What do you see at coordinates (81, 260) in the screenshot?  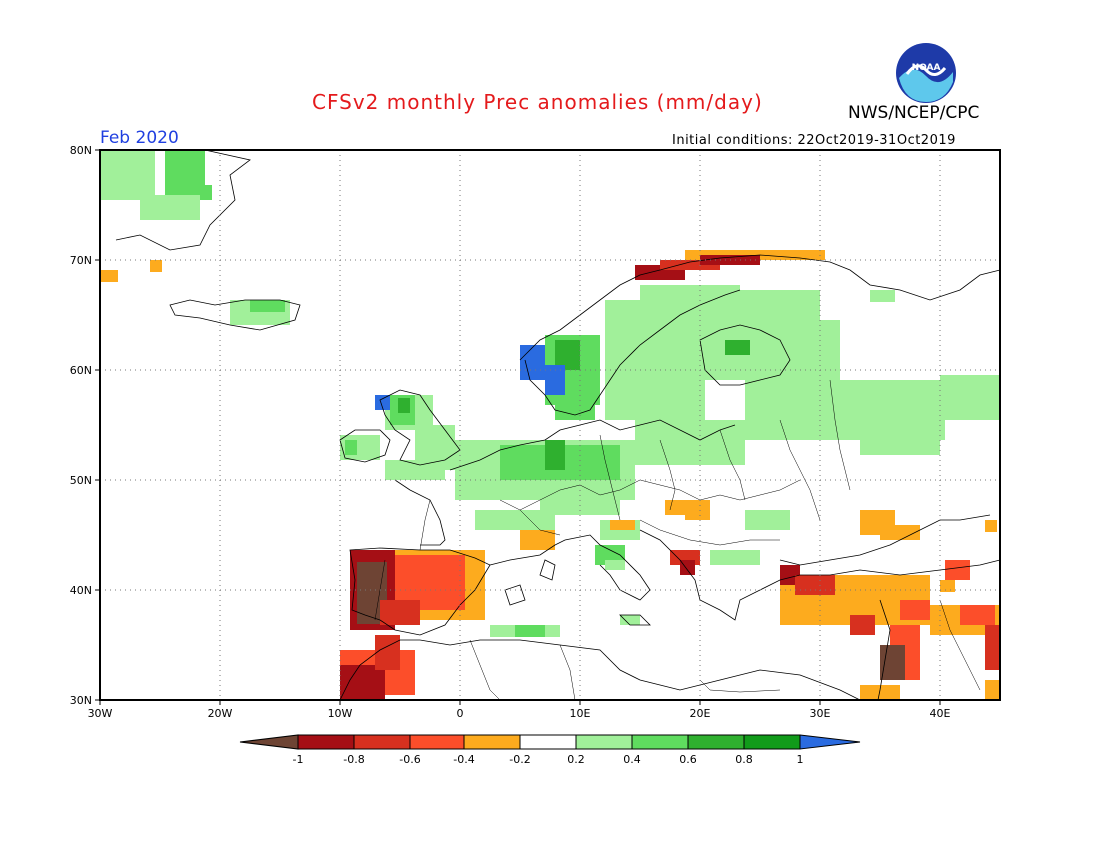 I see `lat-label: 70N` at bounding box center [81, 260].